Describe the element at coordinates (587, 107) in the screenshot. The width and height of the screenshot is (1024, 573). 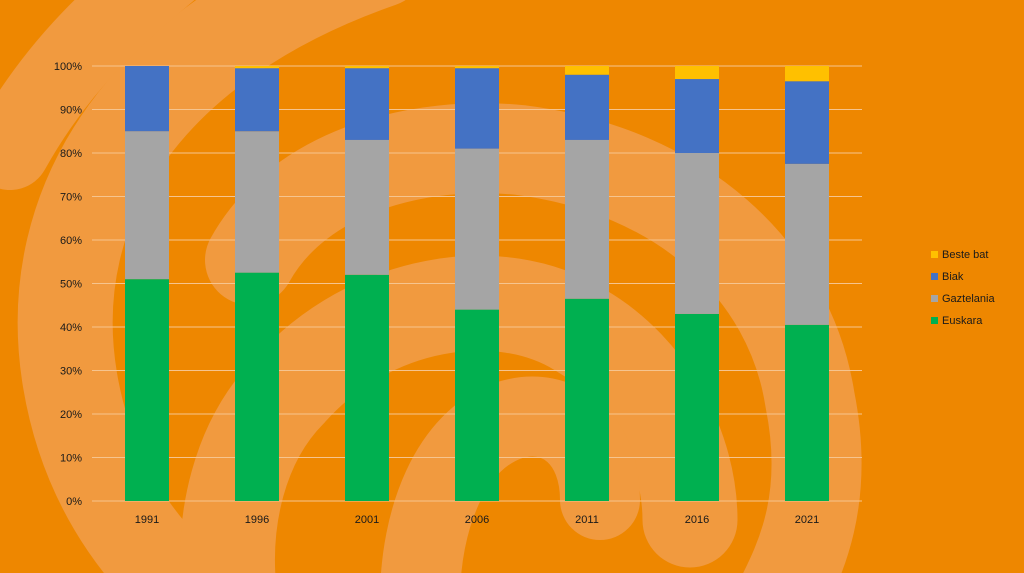
I see `bar-segment-biak-2011` at that location.